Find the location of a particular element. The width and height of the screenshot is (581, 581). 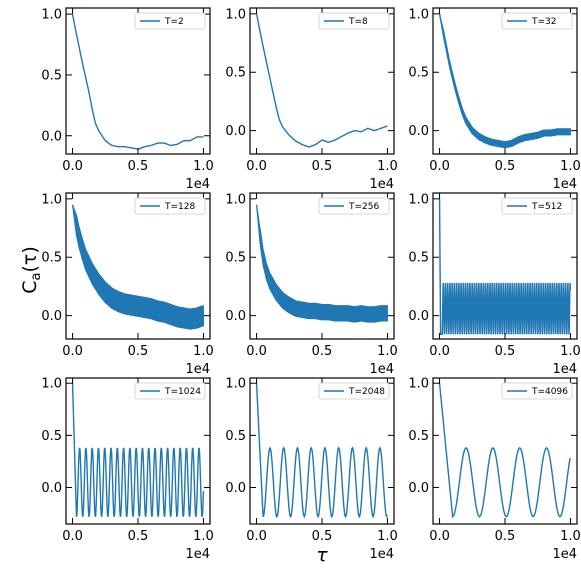

subplot-T-32: 0.0 0.5 1.0 1e4 0.0 0.5 1.0 T=32 is located at coordinates (494, 99).